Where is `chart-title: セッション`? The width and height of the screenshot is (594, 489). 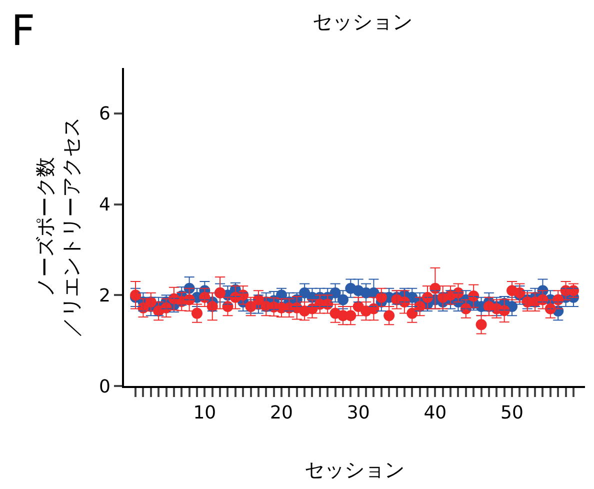 chart-title: セッション is located at coordinates (362, 22).